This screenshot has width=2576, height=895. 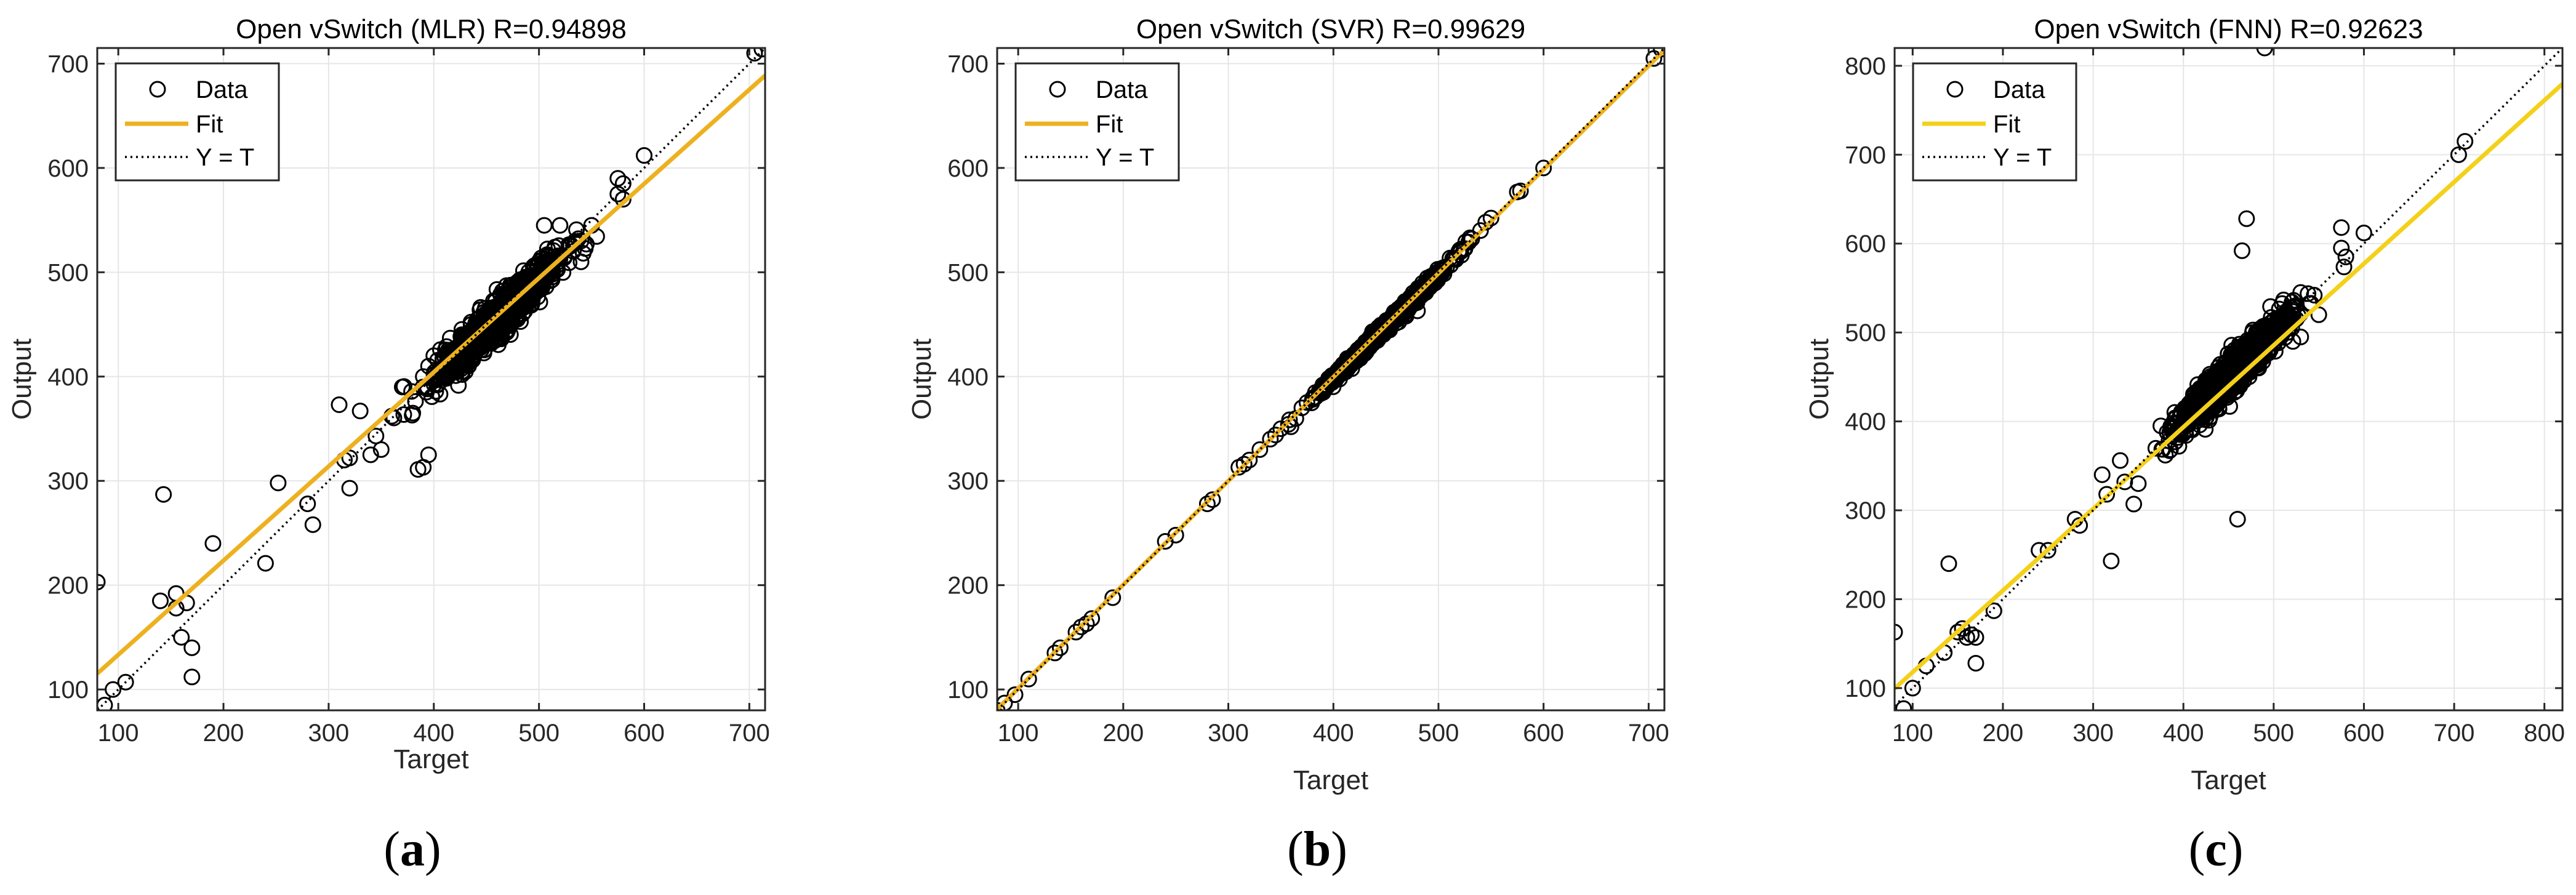 I want to click on x-axis-label: Target, so click(x=430, y=759).